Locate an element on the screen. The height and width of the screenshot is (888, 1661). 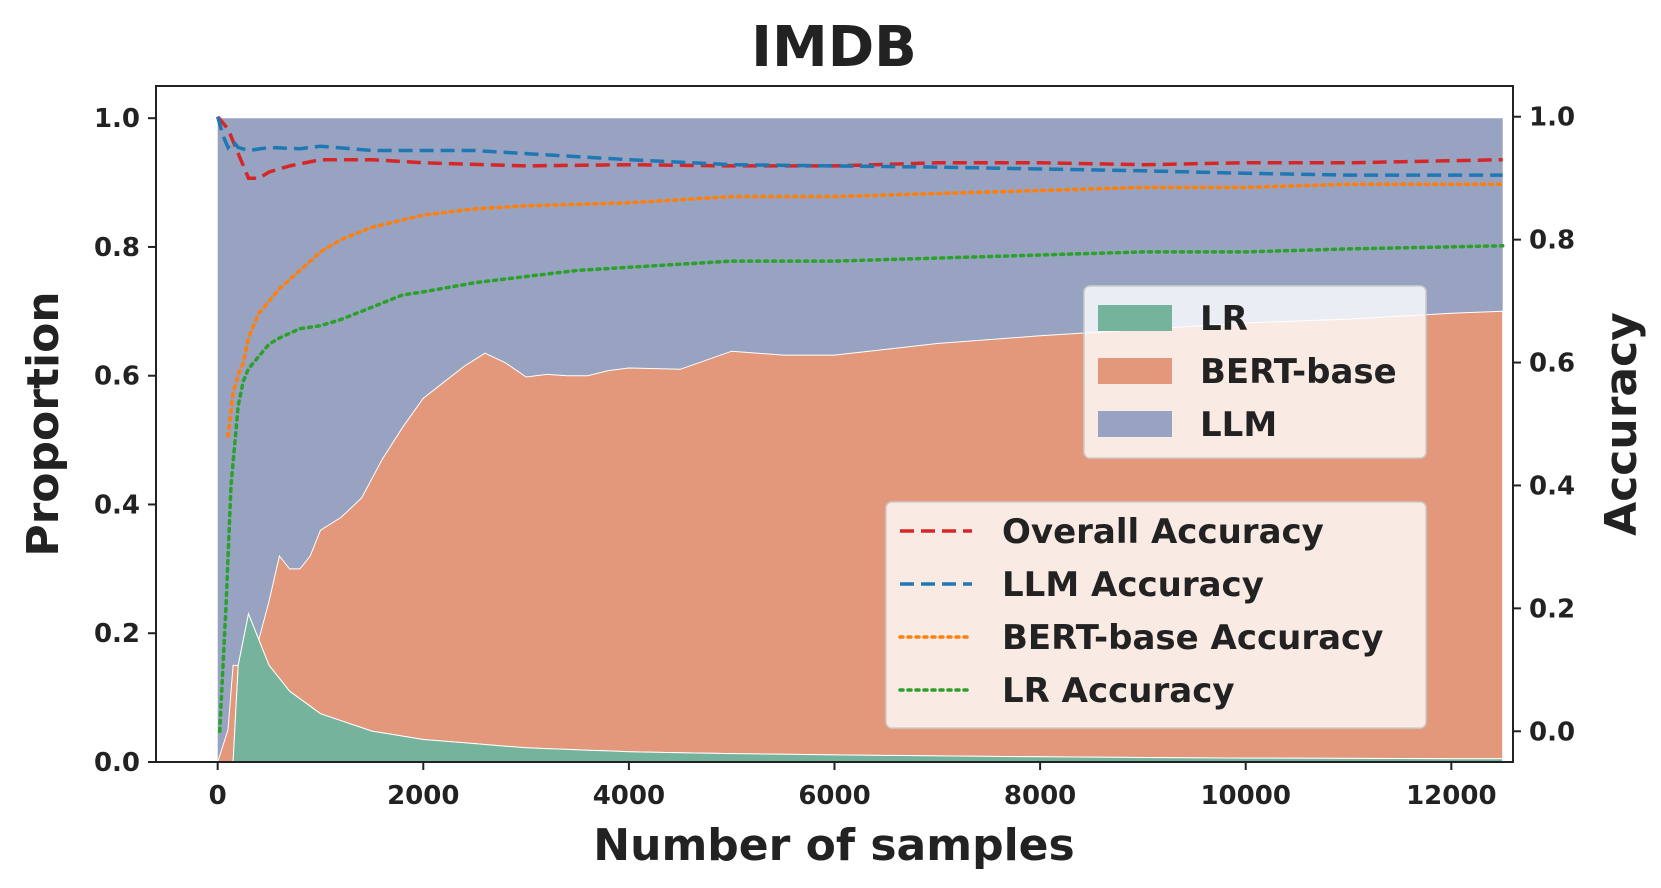
legend-label-llm: LLM is located at coordinates (1238, 425).